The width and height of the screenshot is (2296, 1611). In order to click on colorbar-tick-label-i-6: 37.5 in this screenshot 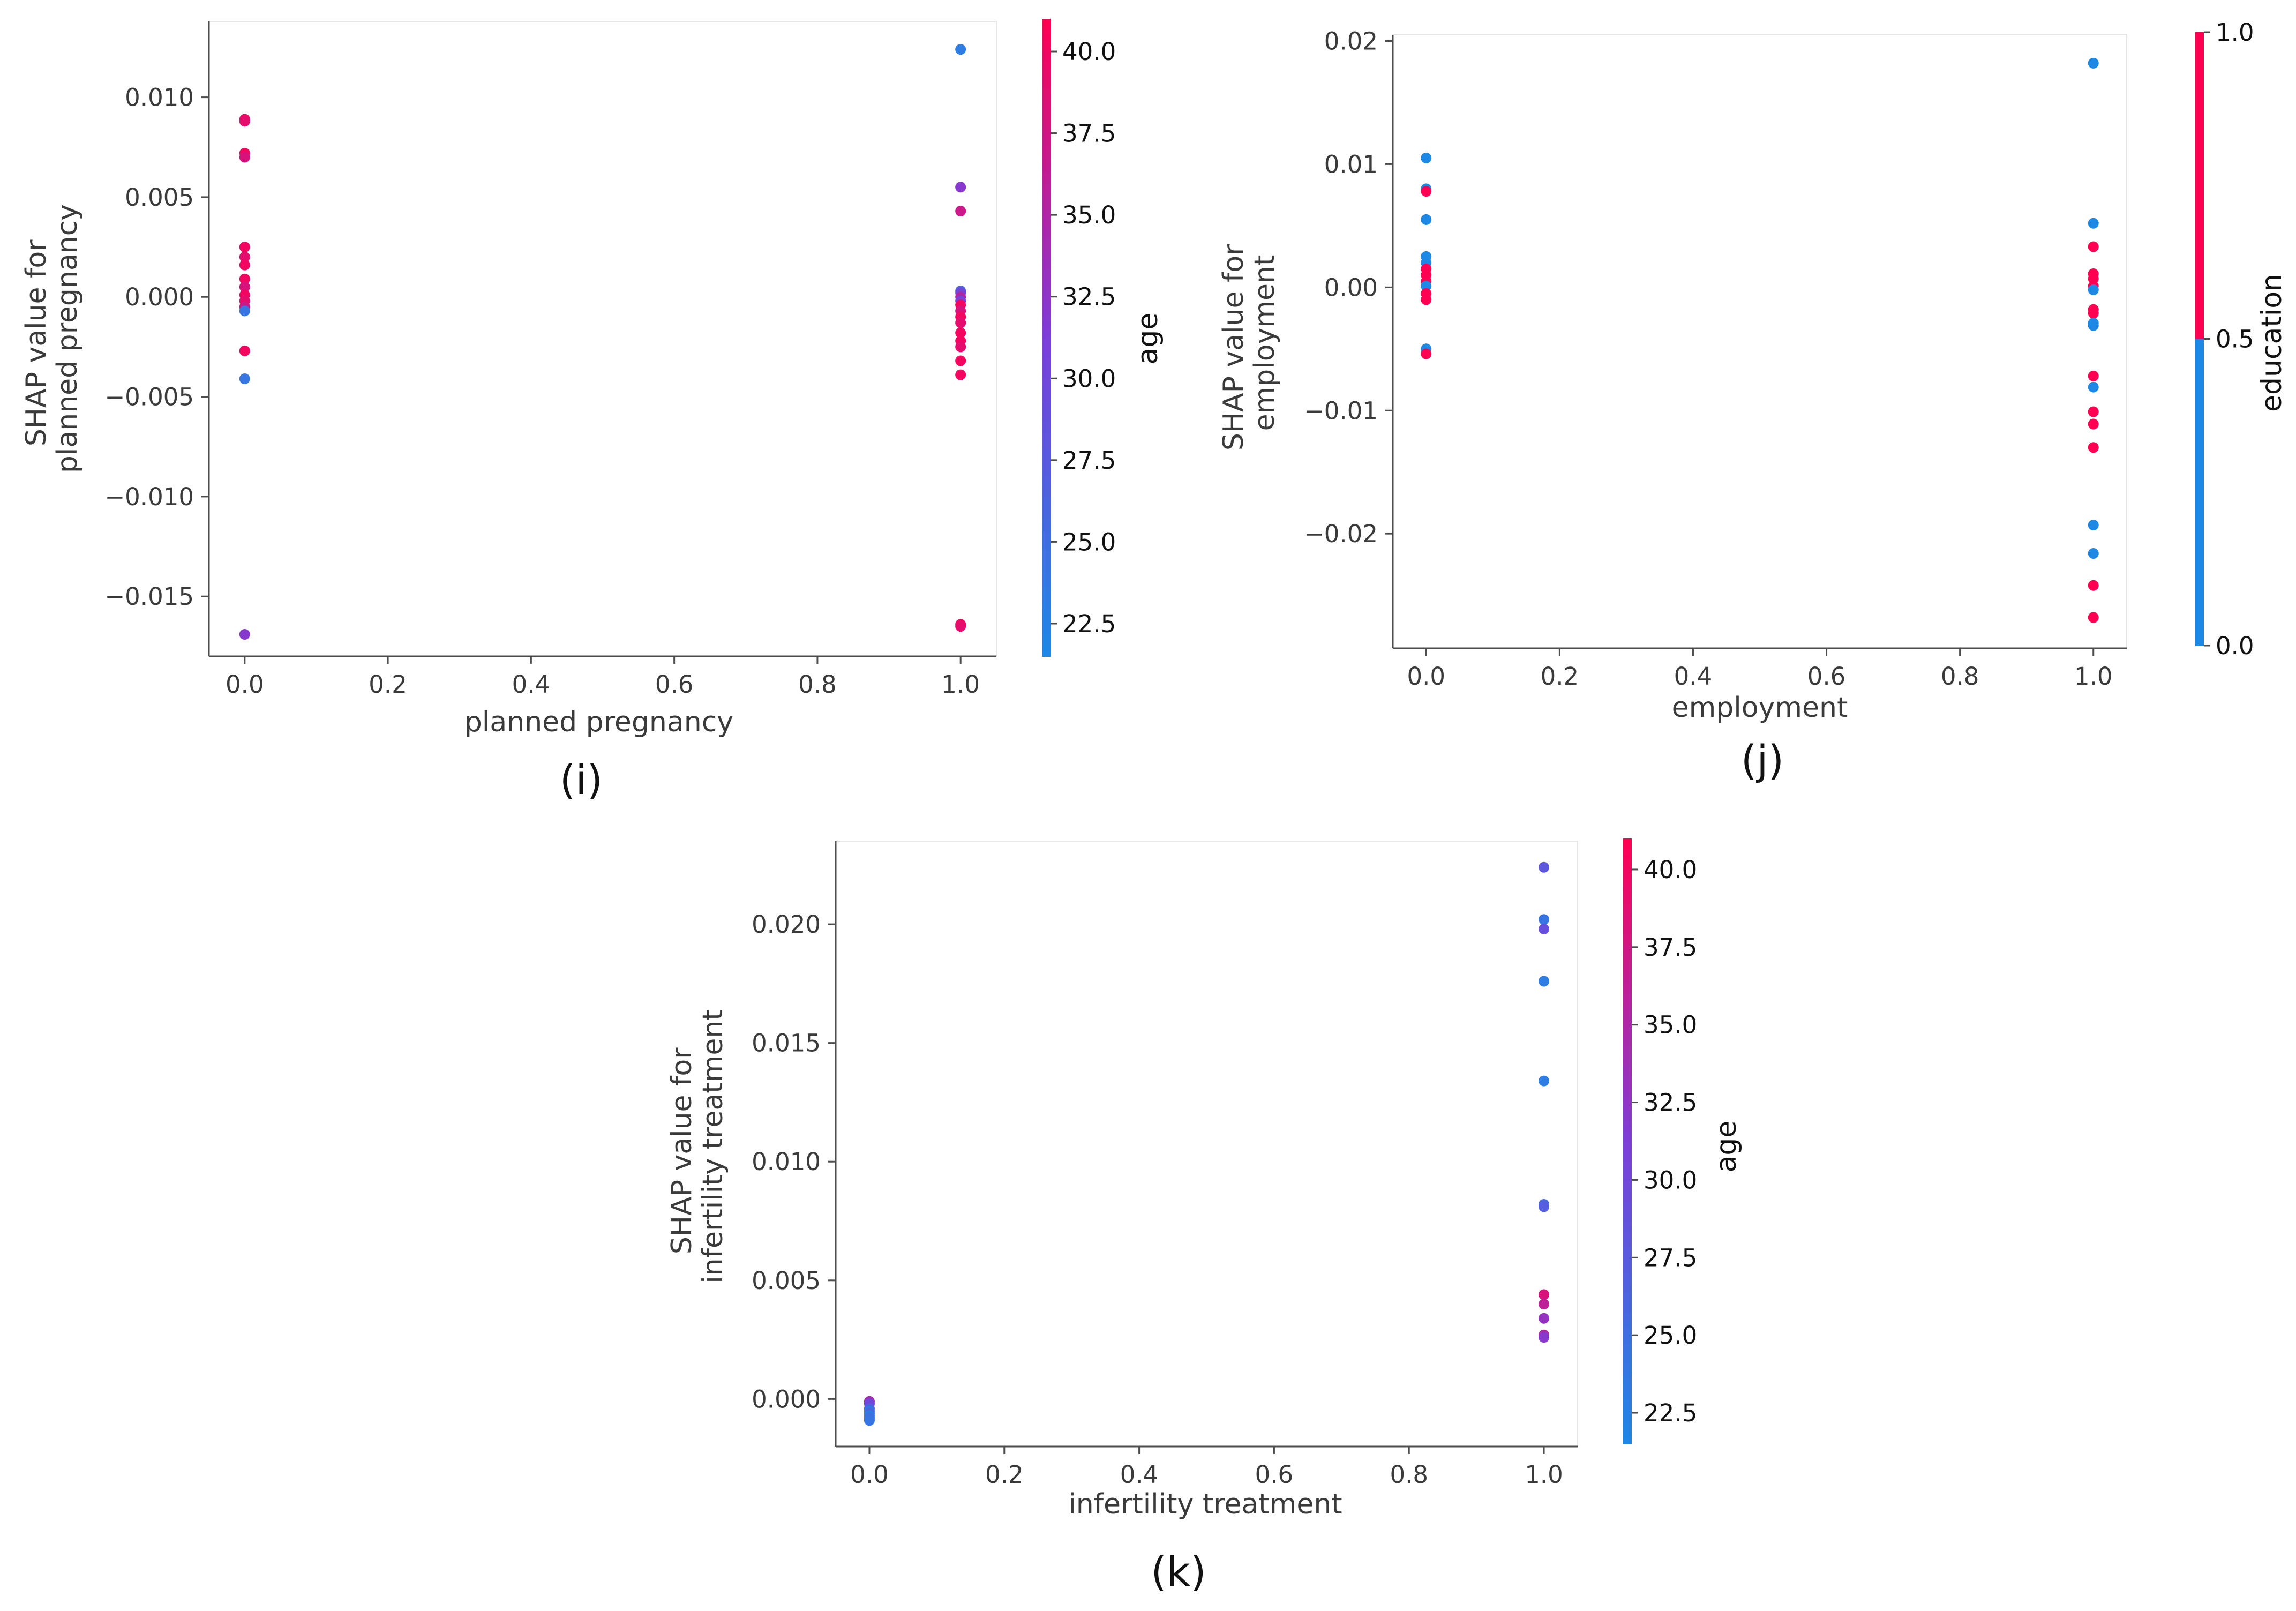, I will do `click(1089, 133)`.